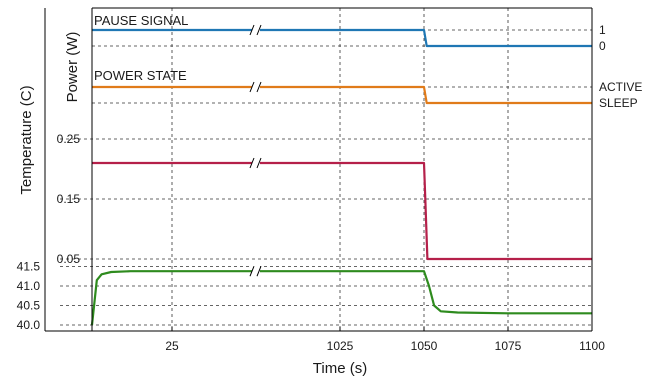 The image size is (657, 381). What do you see at coordinates (29, 286) in the screenshot?
I see `temperature-tick-label: 41.0` at bounding box center [29, 286].